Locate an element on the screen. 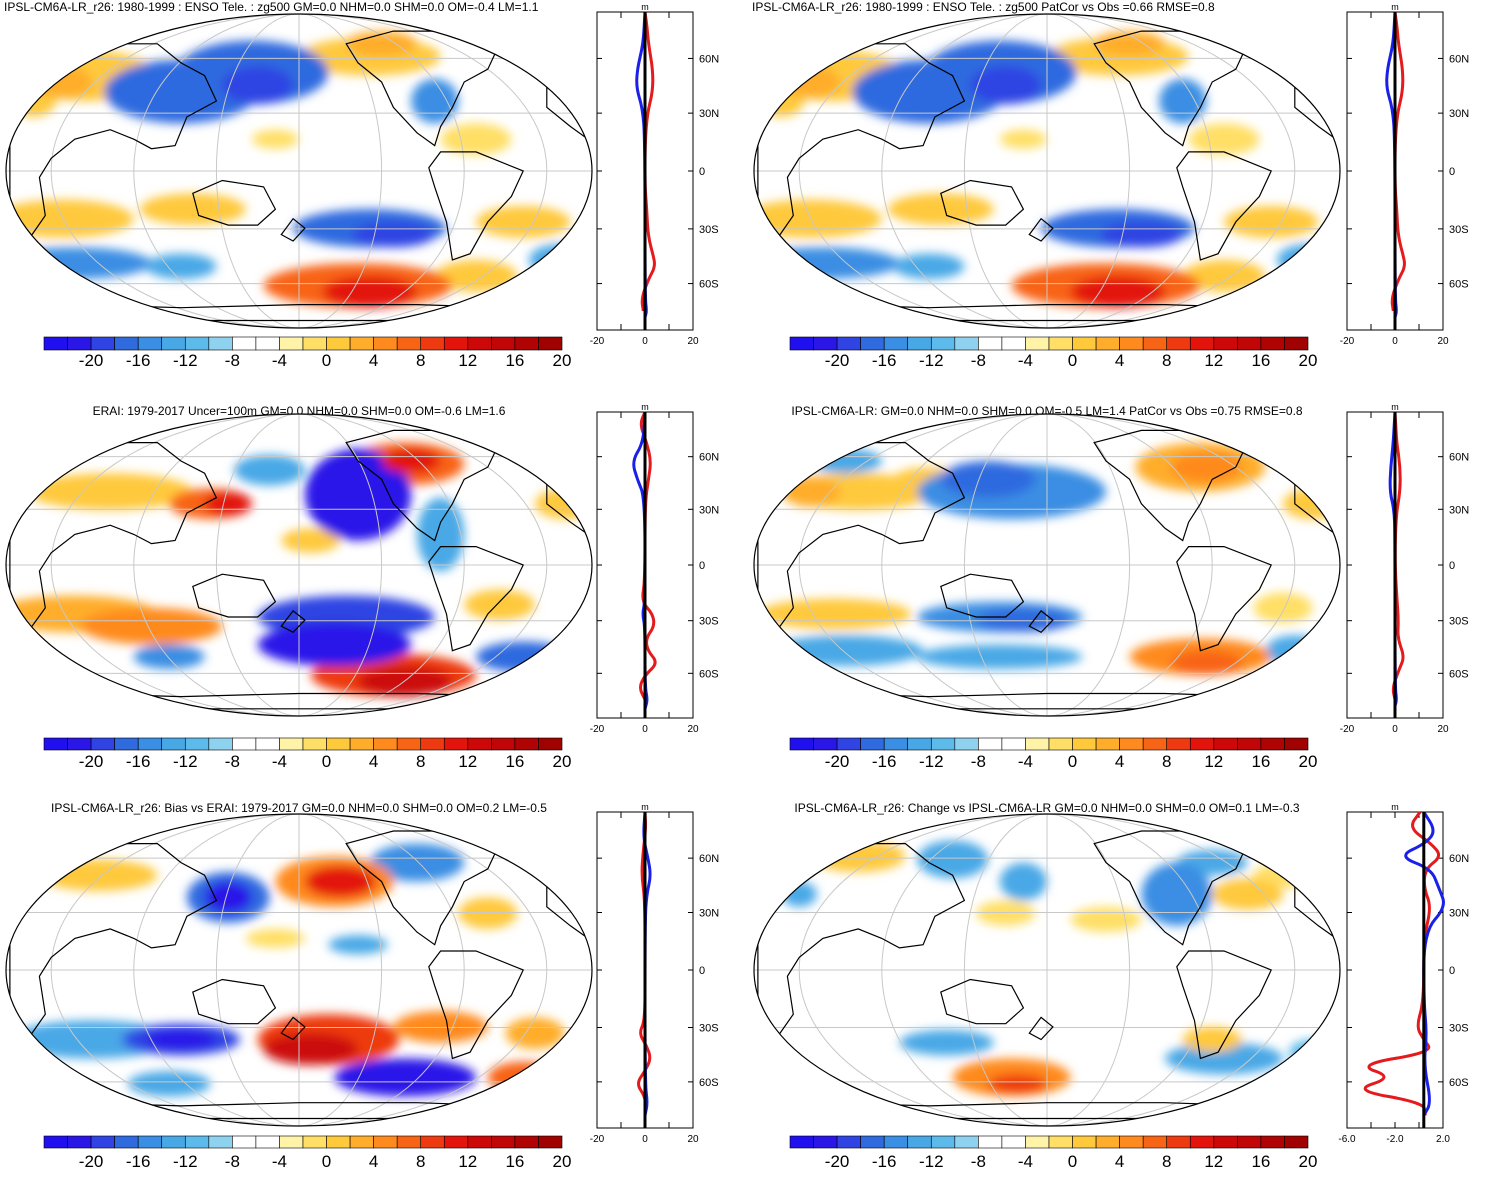 Image resolution: width=1491 pixels, height=1180 pixels. colorbar-label: 20 is located at coordinates (1308, 761).